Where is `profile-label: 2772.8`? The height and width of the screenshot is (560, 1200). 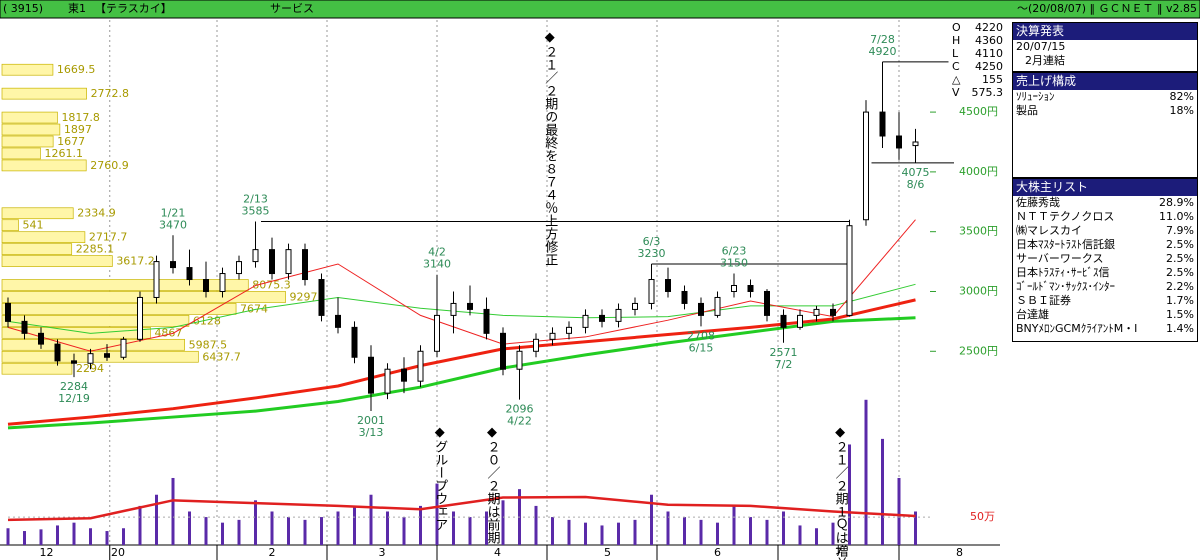 profile-label: 2772.8 is located at coordinates (110, 93).